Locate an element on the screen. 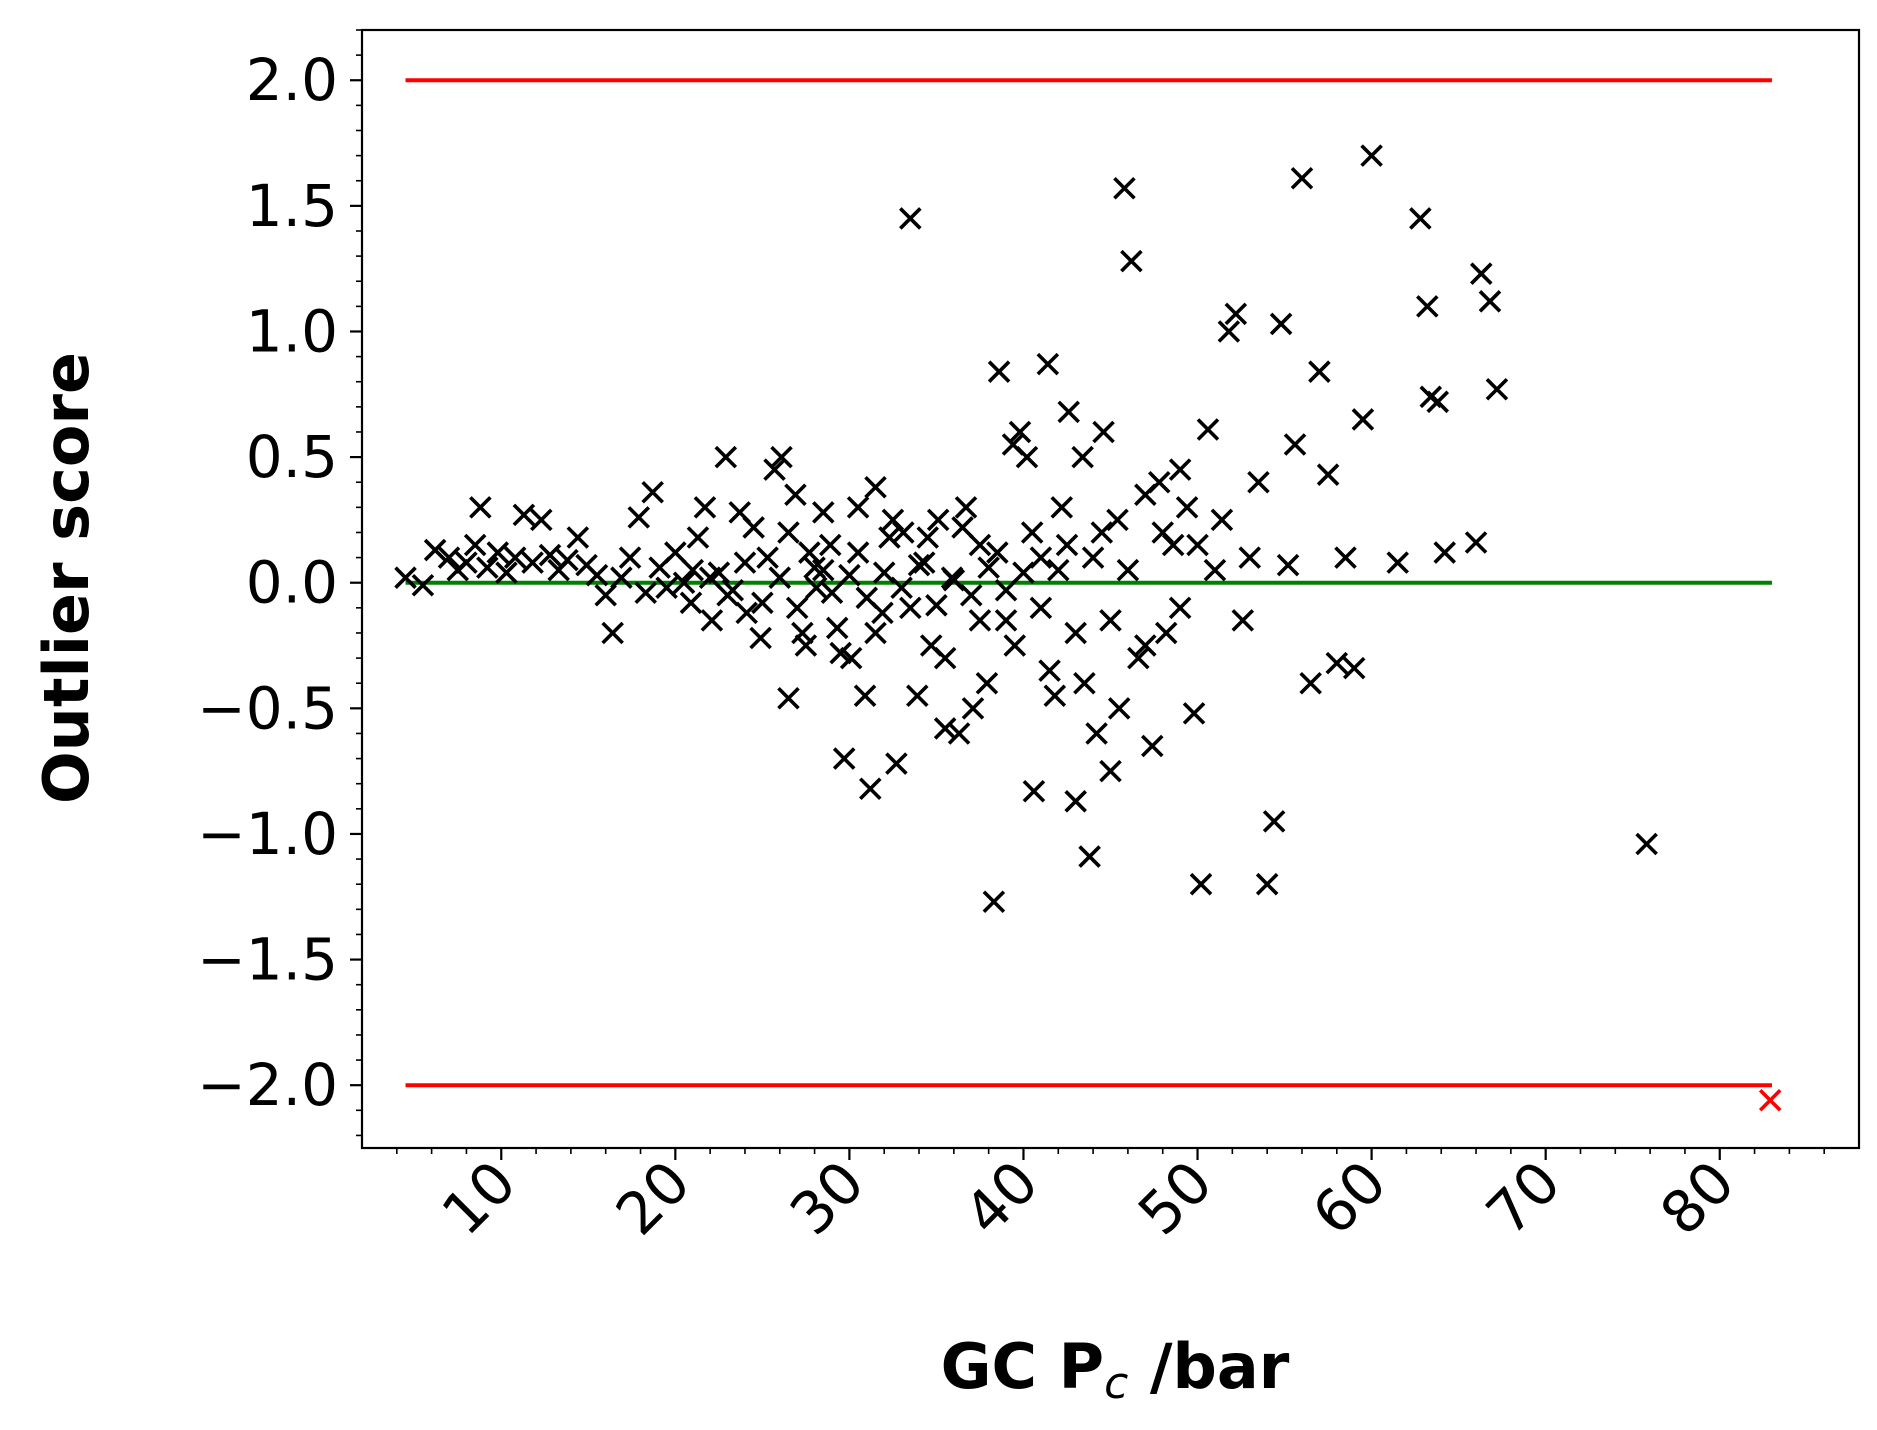 Image resolution: width=1877 pixels, height=1430 pixels. x-axis-label-main: GC P is located at coordinates (1022, 1366).